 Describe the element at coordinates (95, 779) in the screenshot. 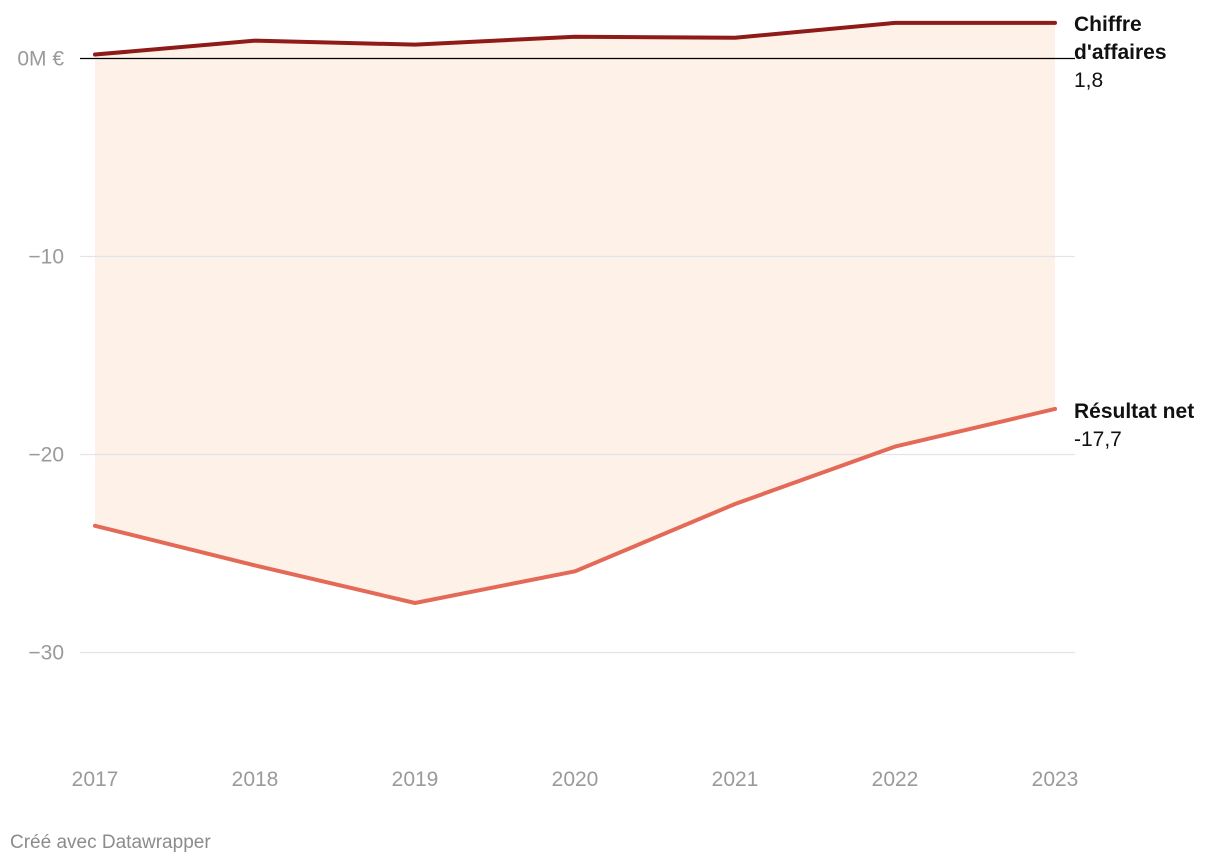

I see `x-tick-label: 2017` at that location.